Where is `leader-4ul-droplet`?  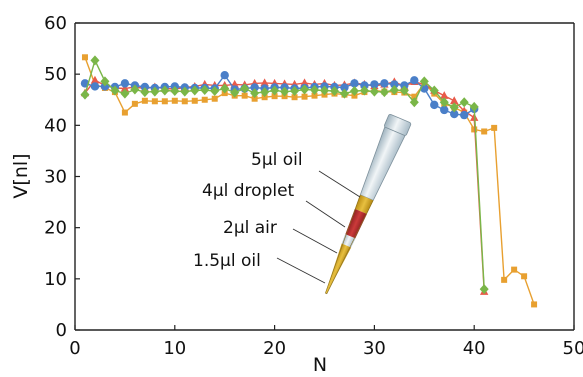 leader-4ul-droplet is located at coordinates (325, 214).